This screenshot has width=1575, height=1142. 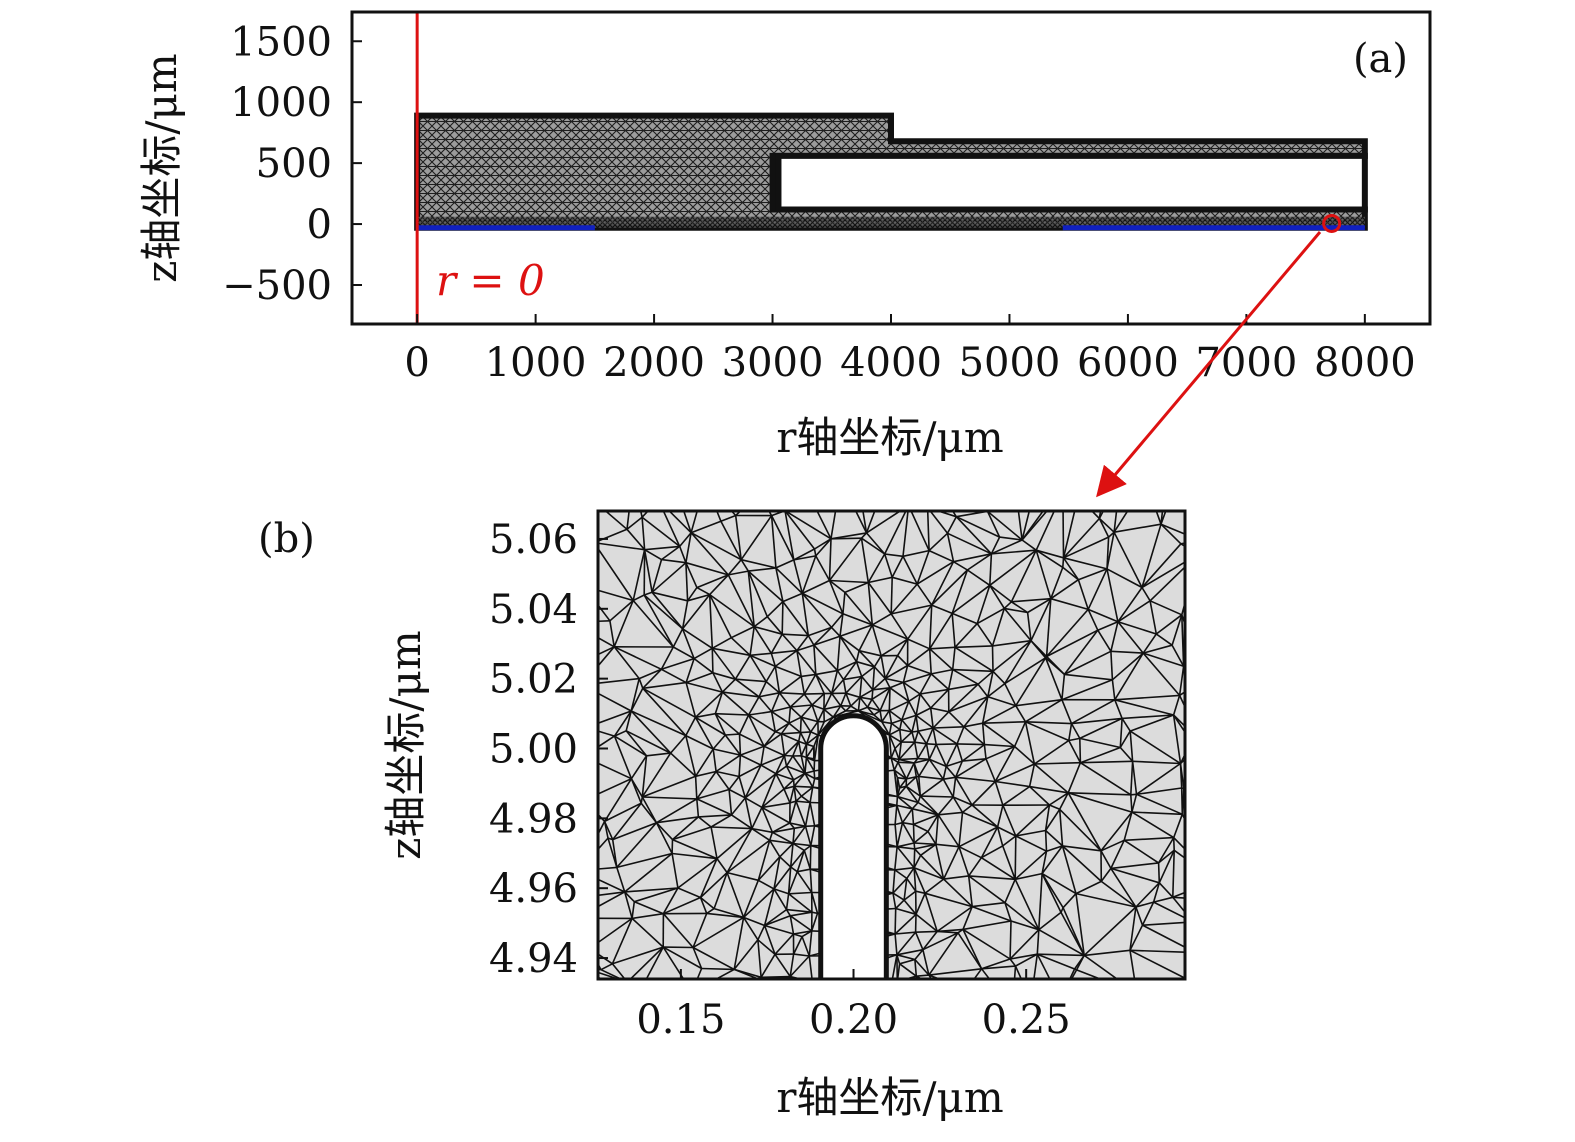 What do you see at coordinates (889, 1097) in the screenshot?
I see `panel-b-x-title: r轴坐标/μm` at bounding box center [889, 1097].